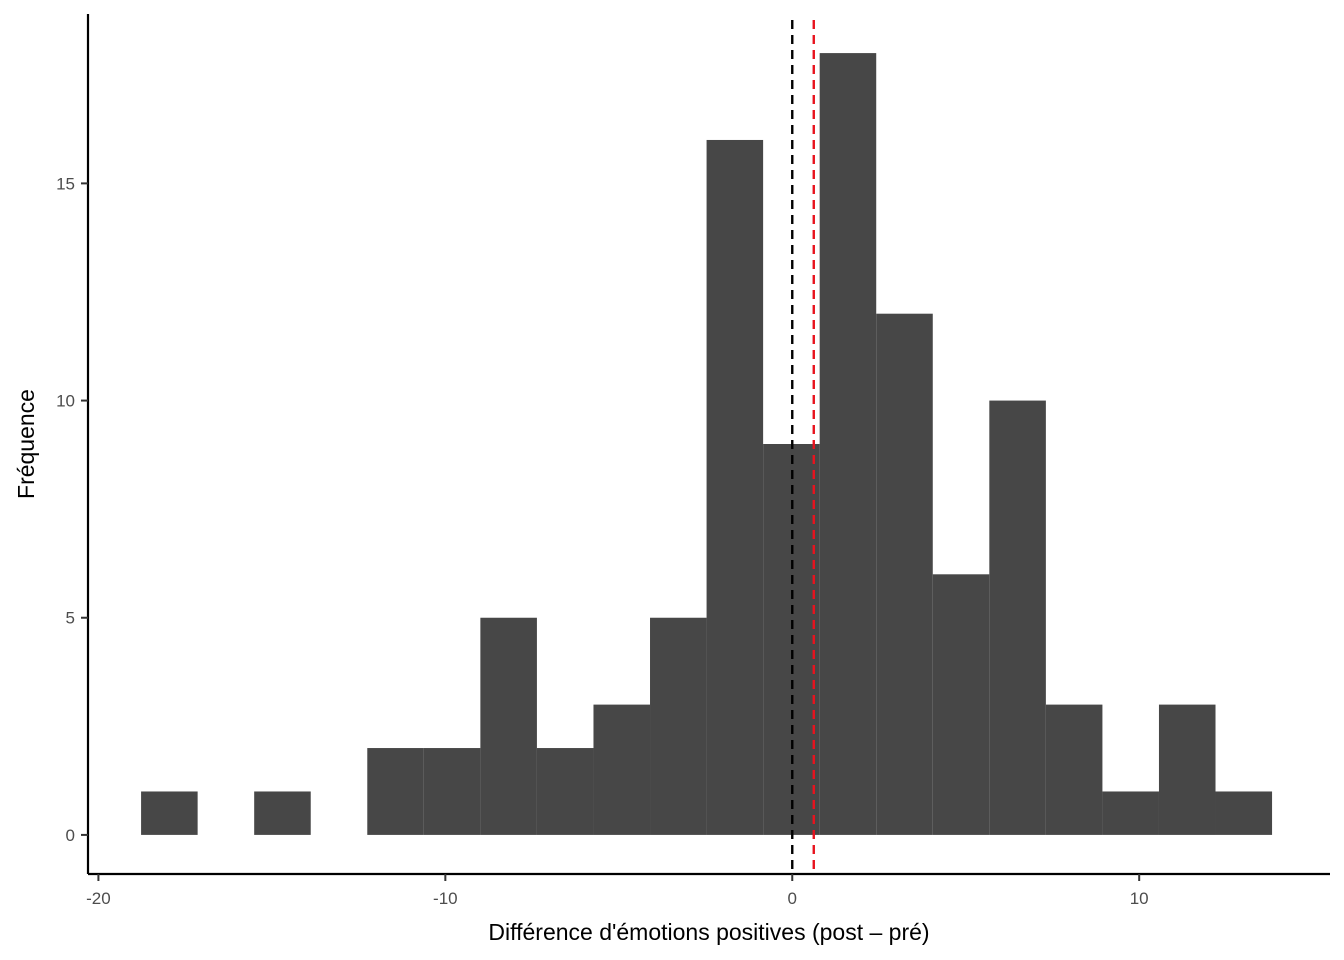 Image resolution: width=1344 pixels, height=960 pixels. What do you see at coordinates (65, 401) in the screenshot?
I see `y-tick-label: 10` at bounding box center [65, 401].